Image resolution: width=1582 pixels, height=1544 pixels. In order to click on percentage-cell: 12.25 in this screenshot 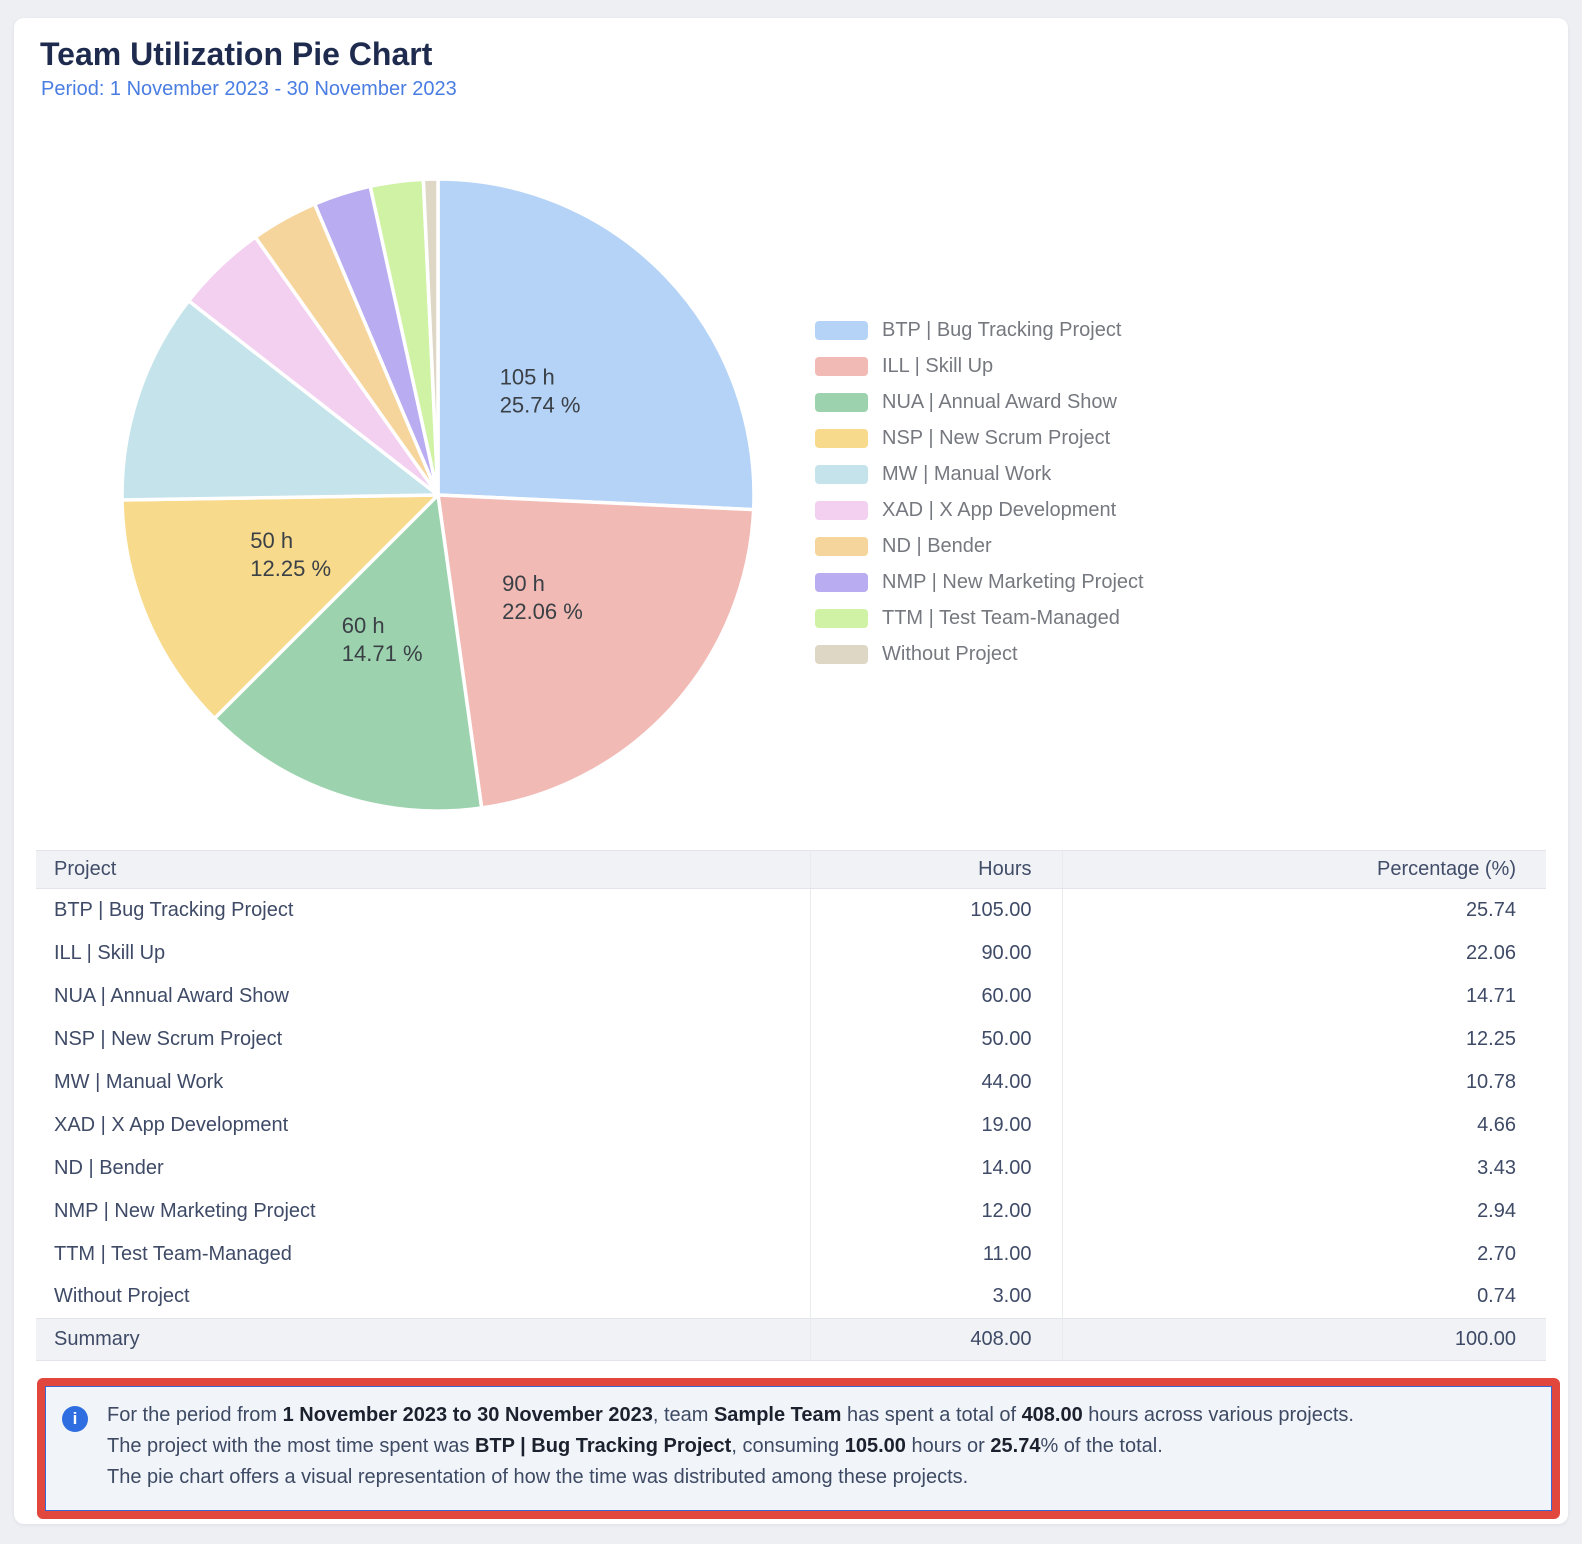, I will do `click(1303, 1039)`.